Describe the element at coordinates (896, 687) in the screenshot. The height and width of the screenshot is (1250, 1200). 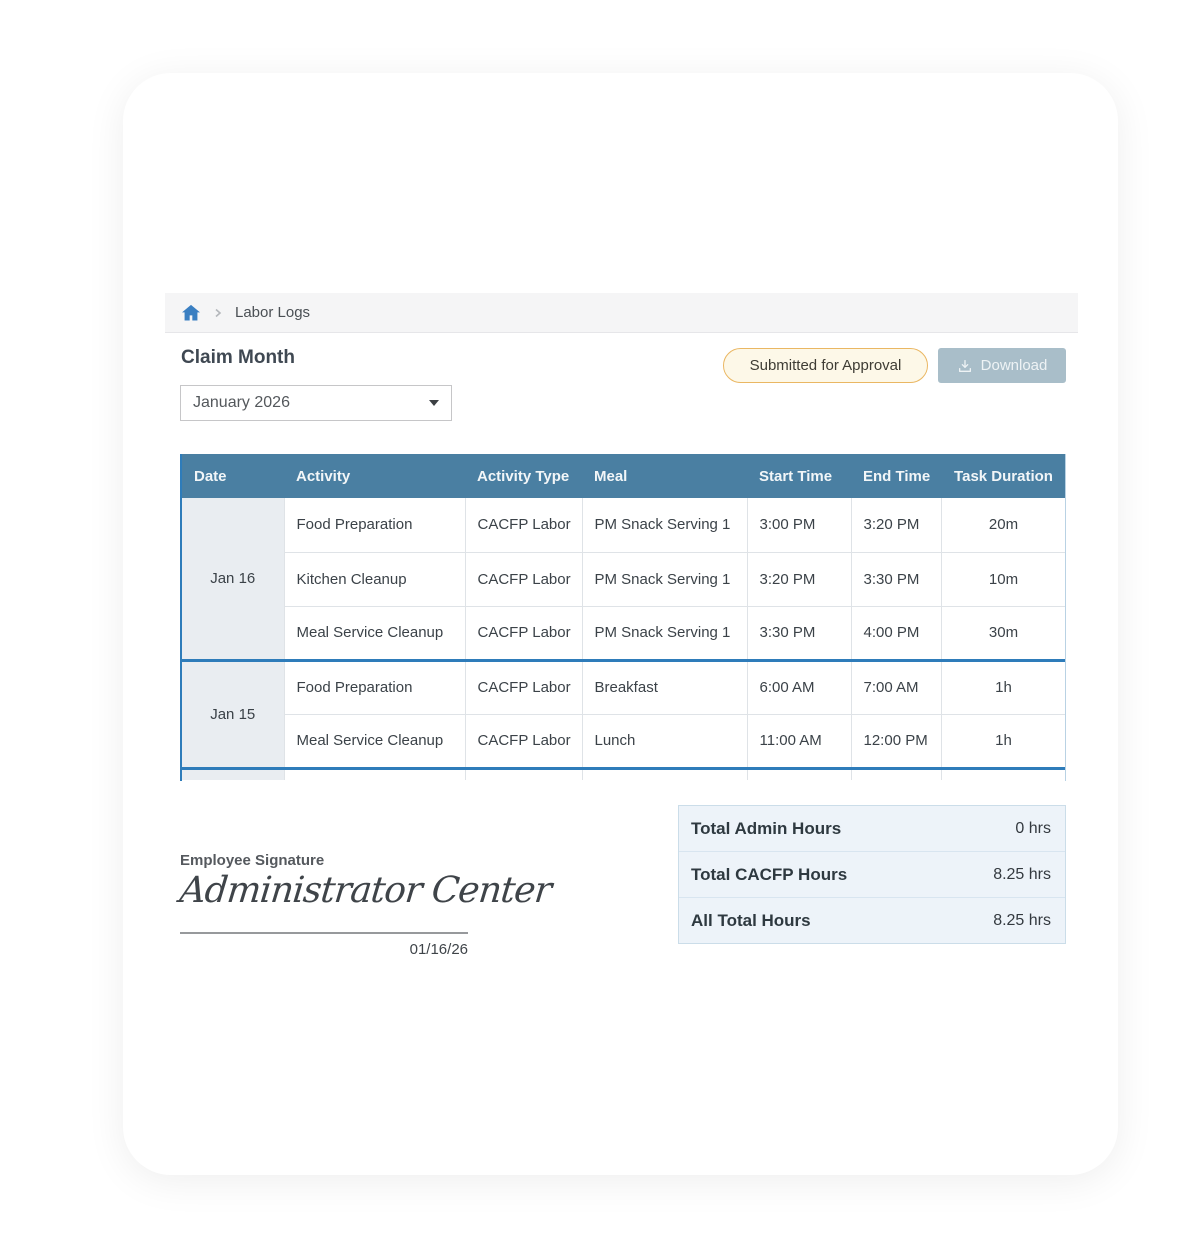
I see `table-cell: 7:00 AM` at that location.